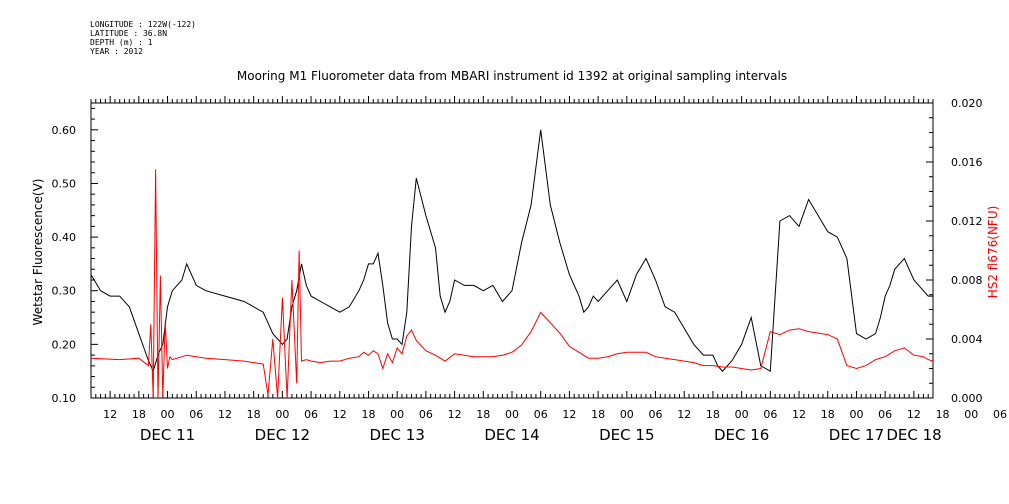  Describe the element at coordinates (143, 24) in the screenshot. I see `longitude-label: LONGITUDE : 122W(-122)` at that location.